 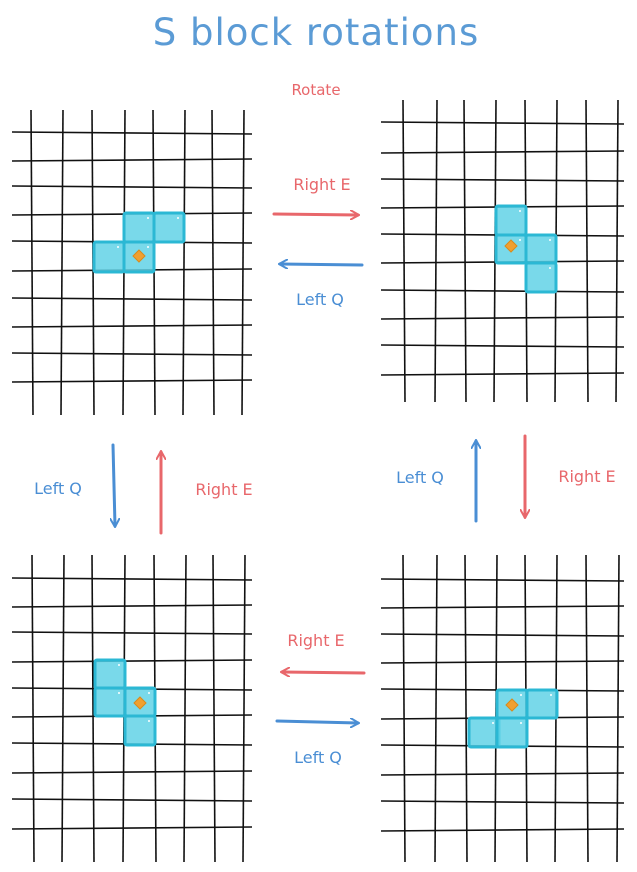 I want to click on label-right-right: Right E, so click(x=586, y=476).